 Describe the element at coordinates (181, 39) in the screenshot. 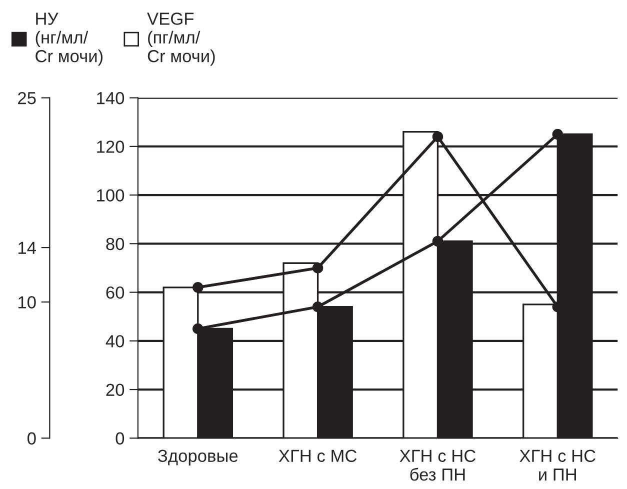

I see `legend-label: VEGF (пг/мл/ Cr мочи)` at that location.